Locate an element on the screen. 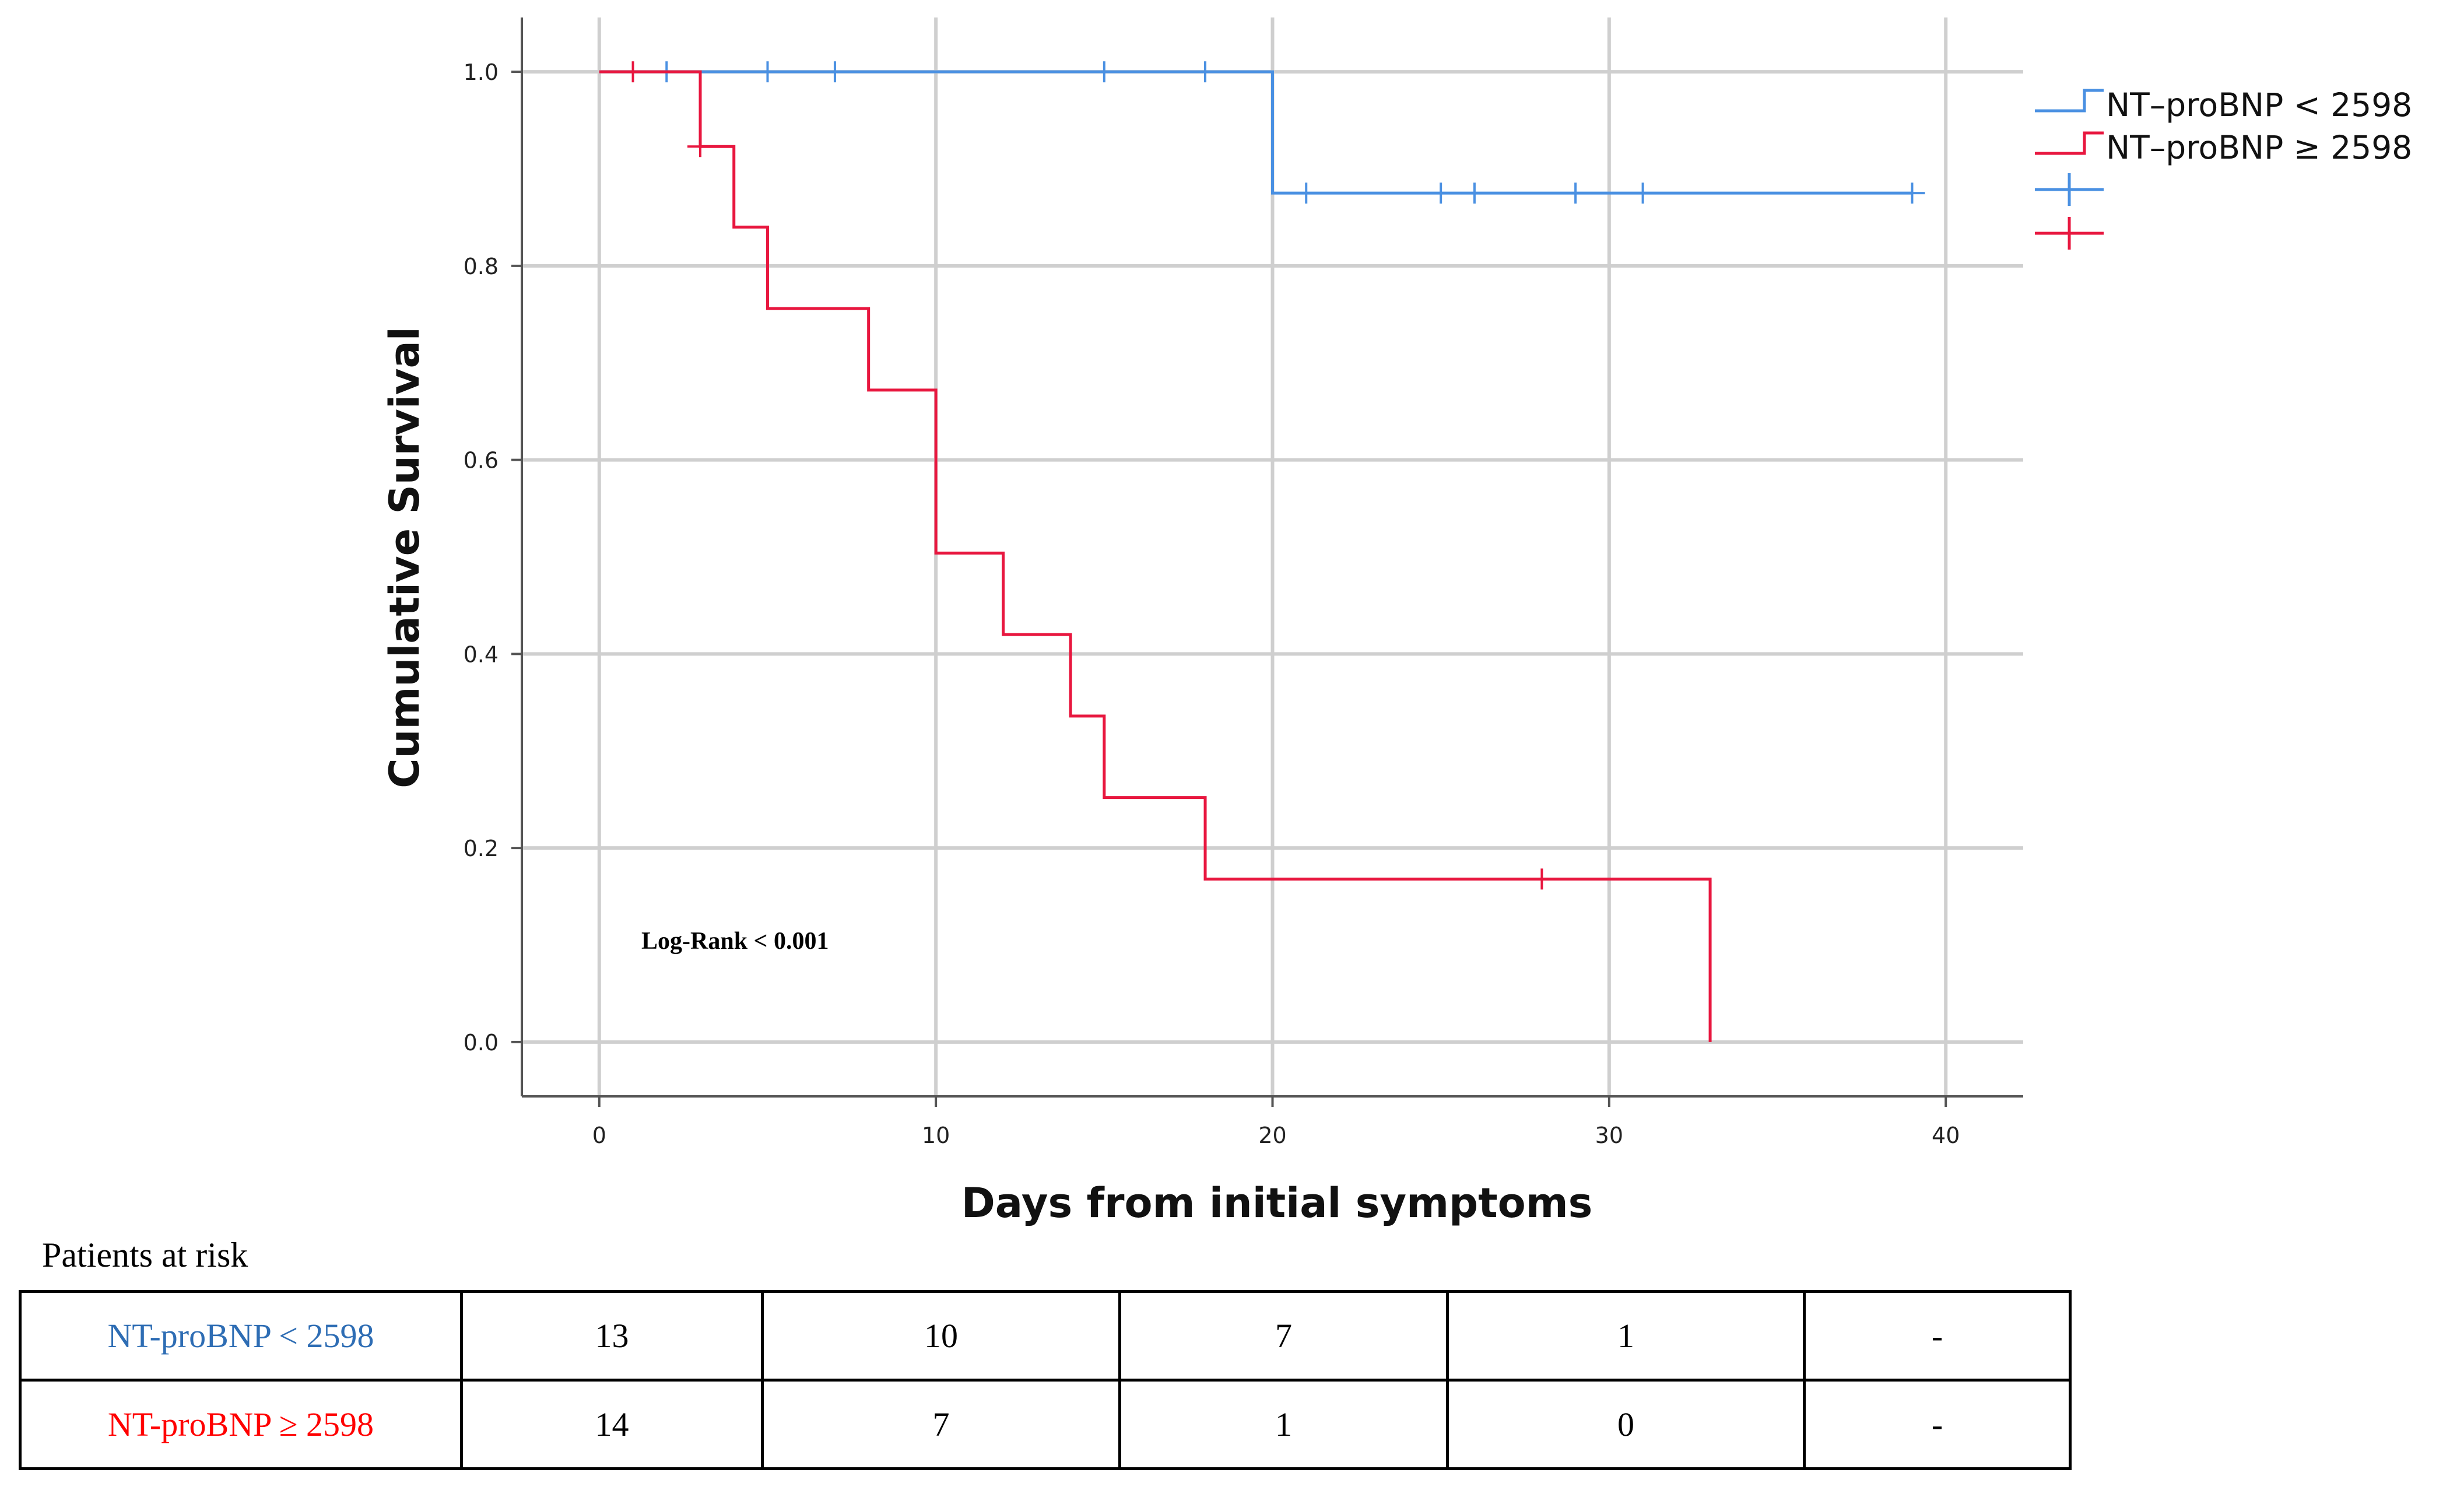 This screenshot has height=1490, width=2464. risk-row-label: NT-proBNP ≥ 2598 is located at coordinates (241, 1424).